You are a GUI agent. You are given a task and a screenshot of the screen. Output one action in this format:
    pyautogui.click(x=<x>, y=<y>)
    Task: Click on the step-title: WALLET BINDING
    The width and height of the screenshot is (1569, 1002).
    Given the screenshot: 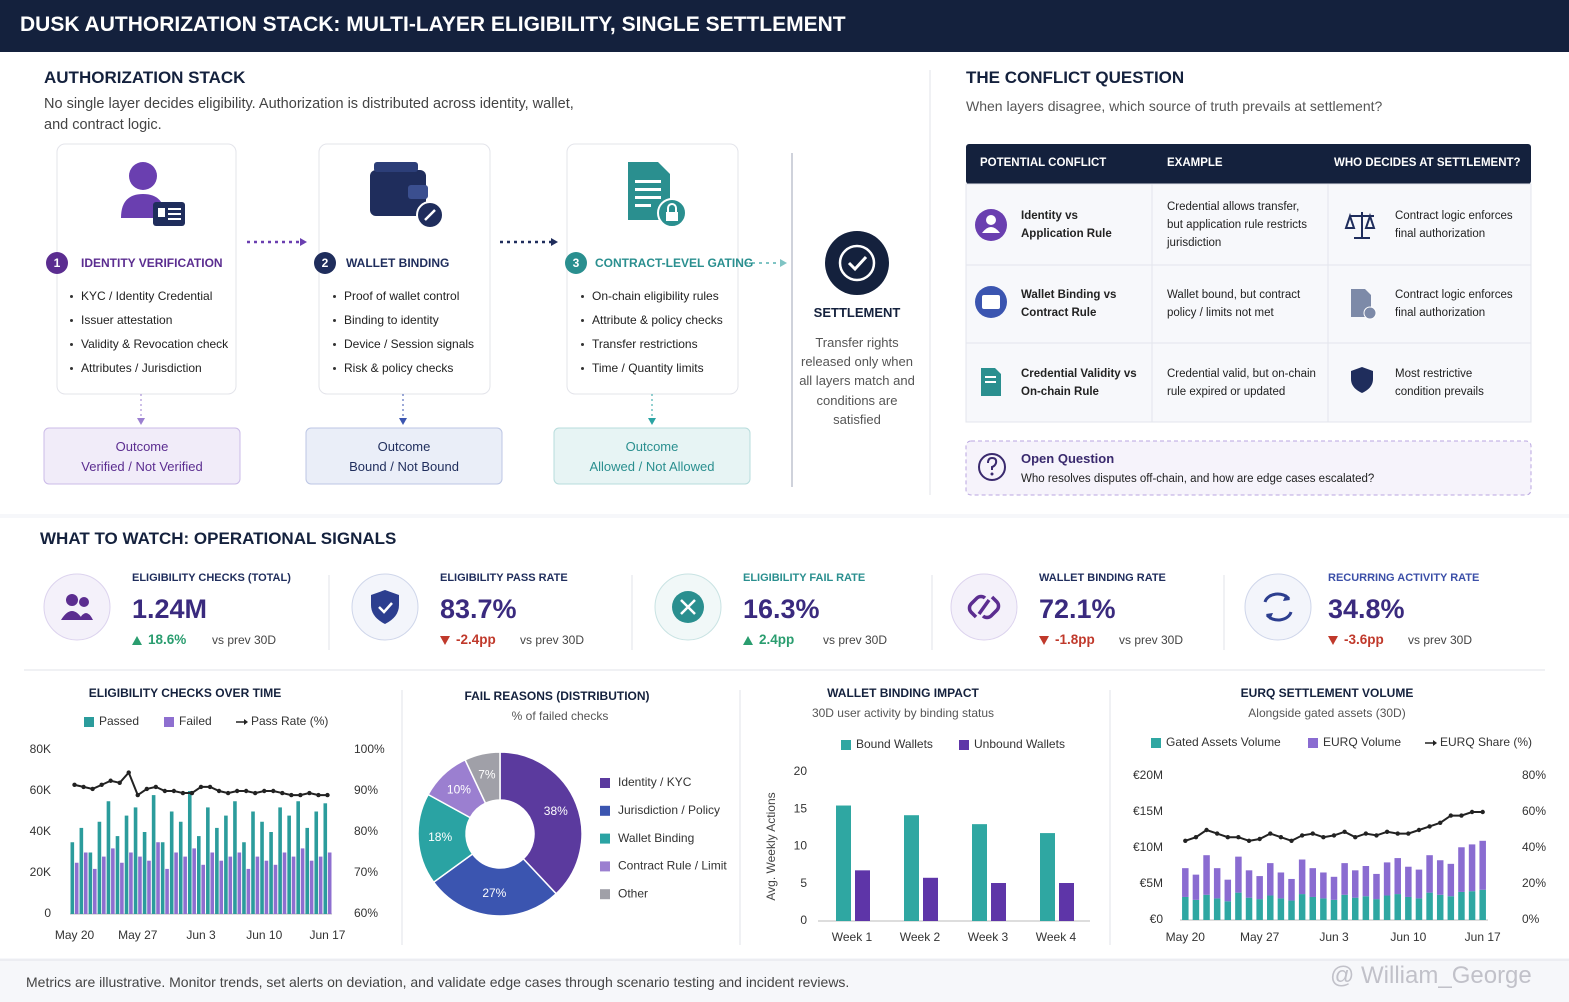 What is the action you would take?
    pyautogui.click(x=398, y=263)
    